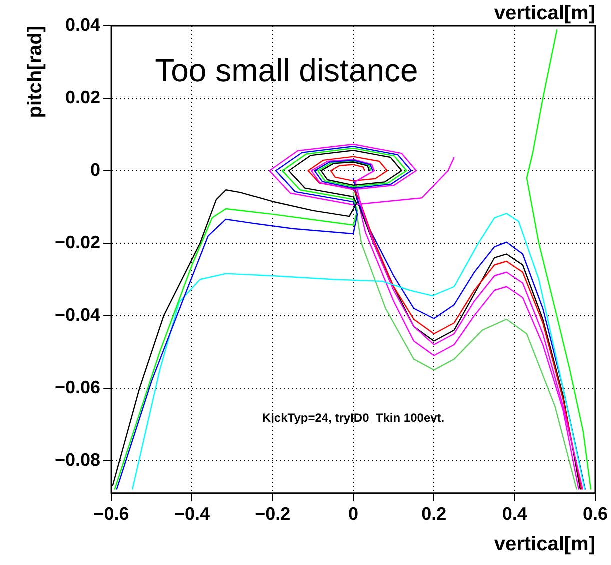 The image size is (611, 565). I want to click on x-tick-label: 0.4, so click(515, 514).